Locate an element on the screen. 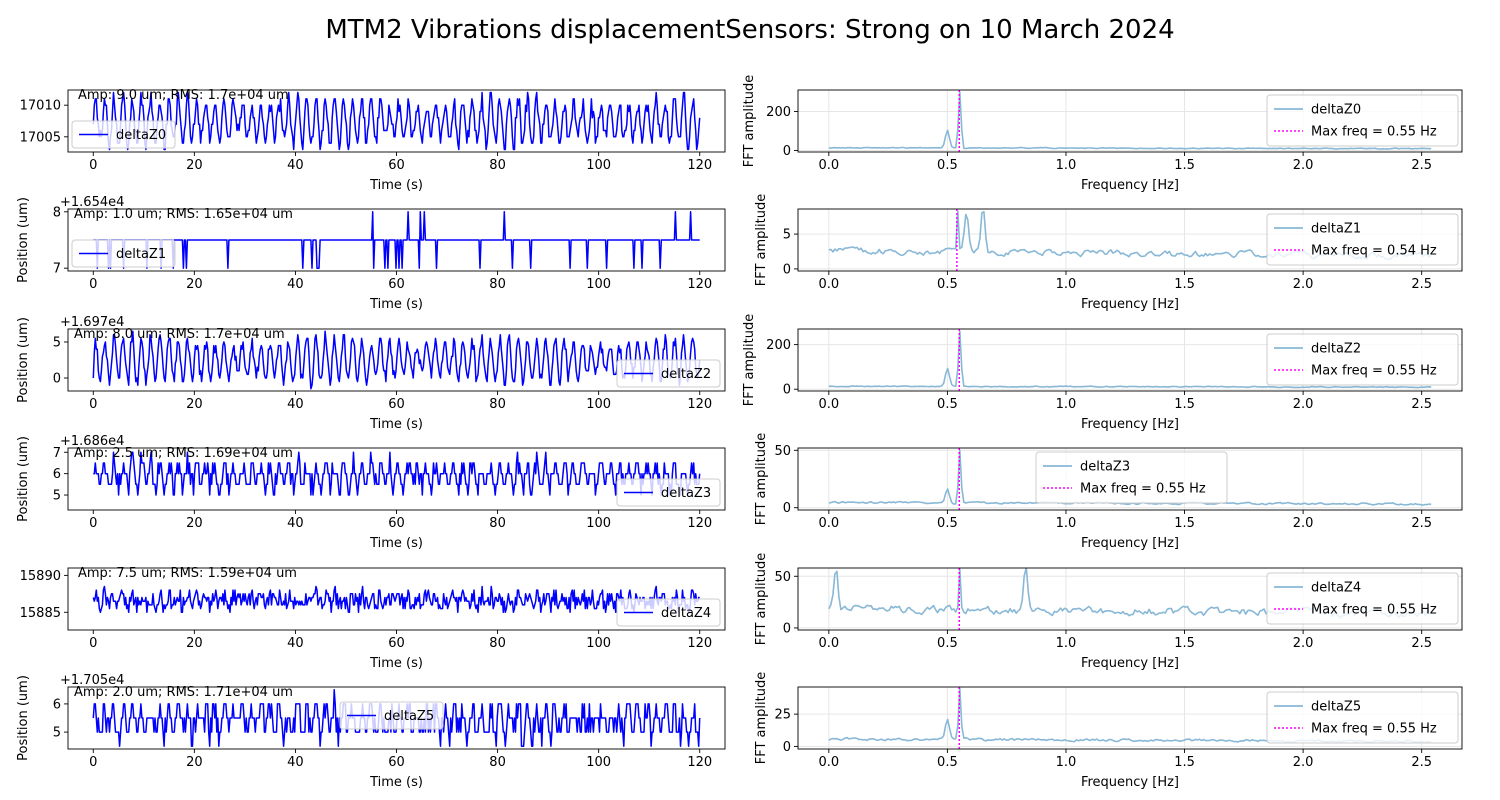 This screenshot has height=800, width=1500. y-tick-label: 17005 is located at coordinates (40, 137).